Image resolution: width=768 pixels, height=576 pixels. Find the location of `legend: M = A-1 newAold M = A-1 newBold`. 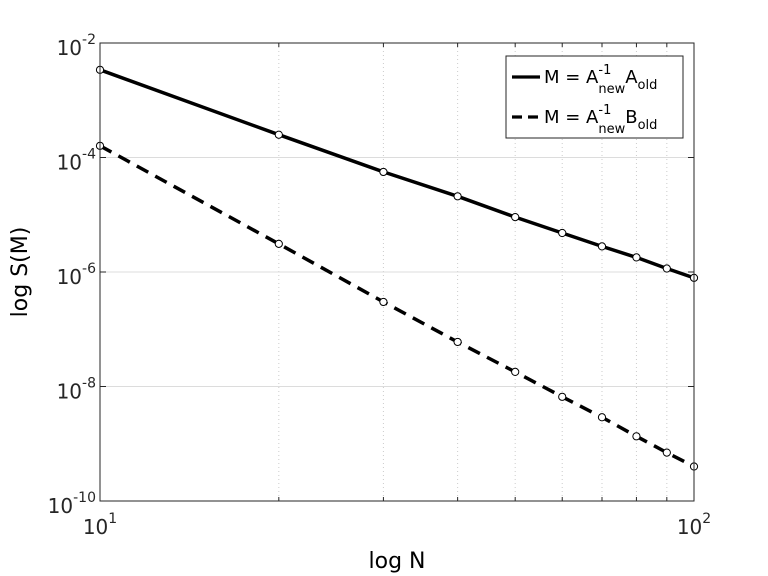

legend: M = A-1 newAold M = A-1 newBold is located at coordinates (594, 97).